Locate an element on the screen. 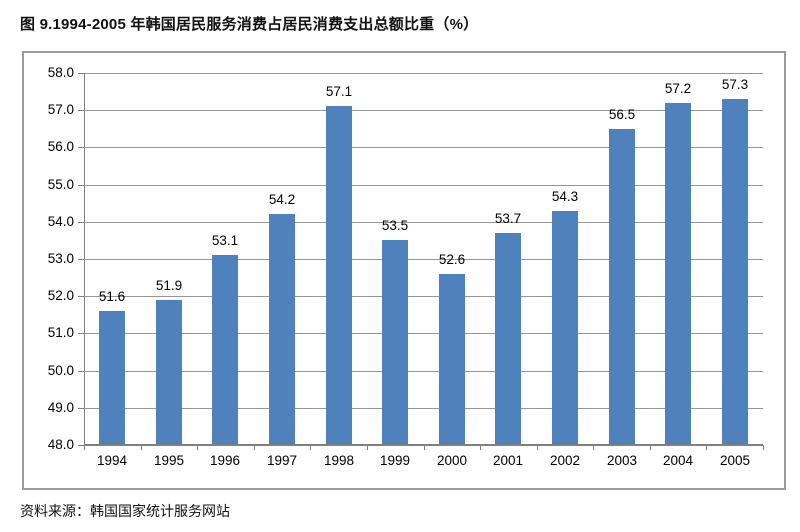 This screenshot has width=800, height=532. x-axis-category-label: 1997 is located at coordinates (282, 460).